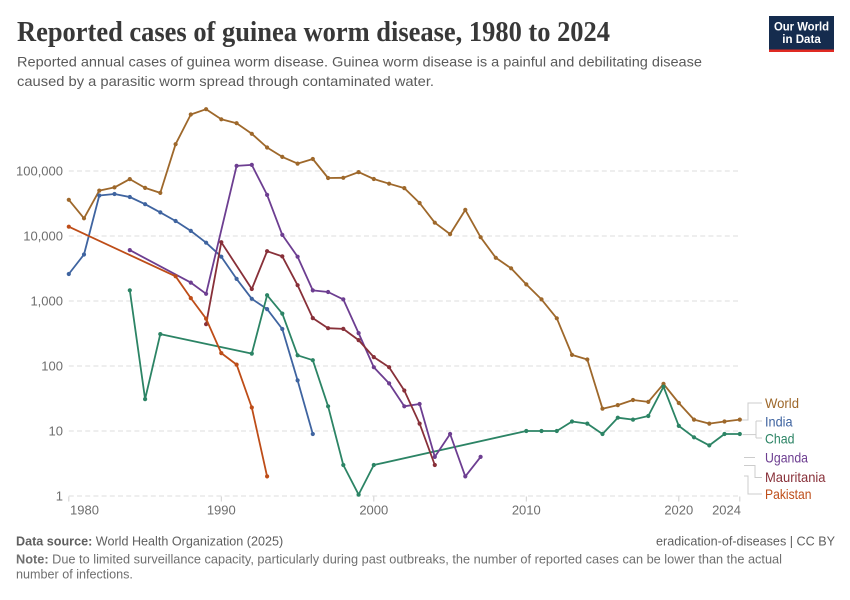  I want to click on svg-text: 1,000, so click(46, 300).